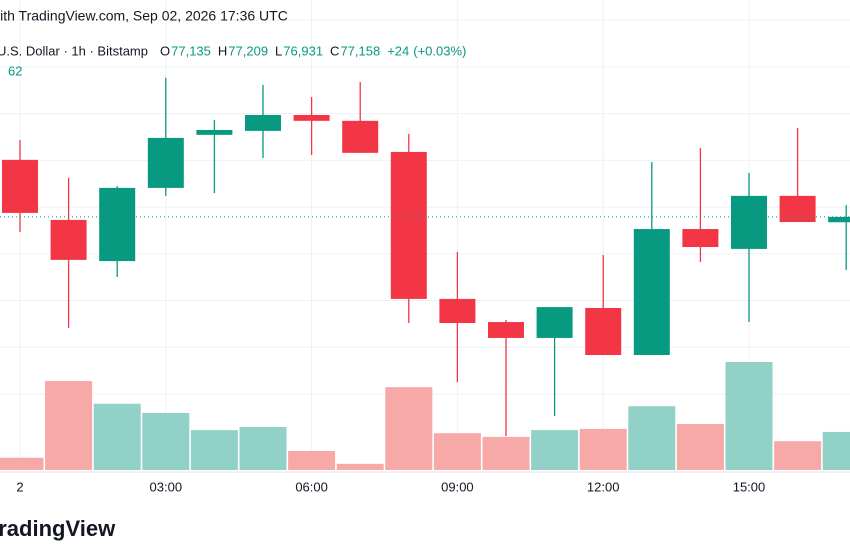 The image size is (850, 560). I want to click on symbol: U.S. Dollar · 1h · Bitstamp, so click(74, 50).